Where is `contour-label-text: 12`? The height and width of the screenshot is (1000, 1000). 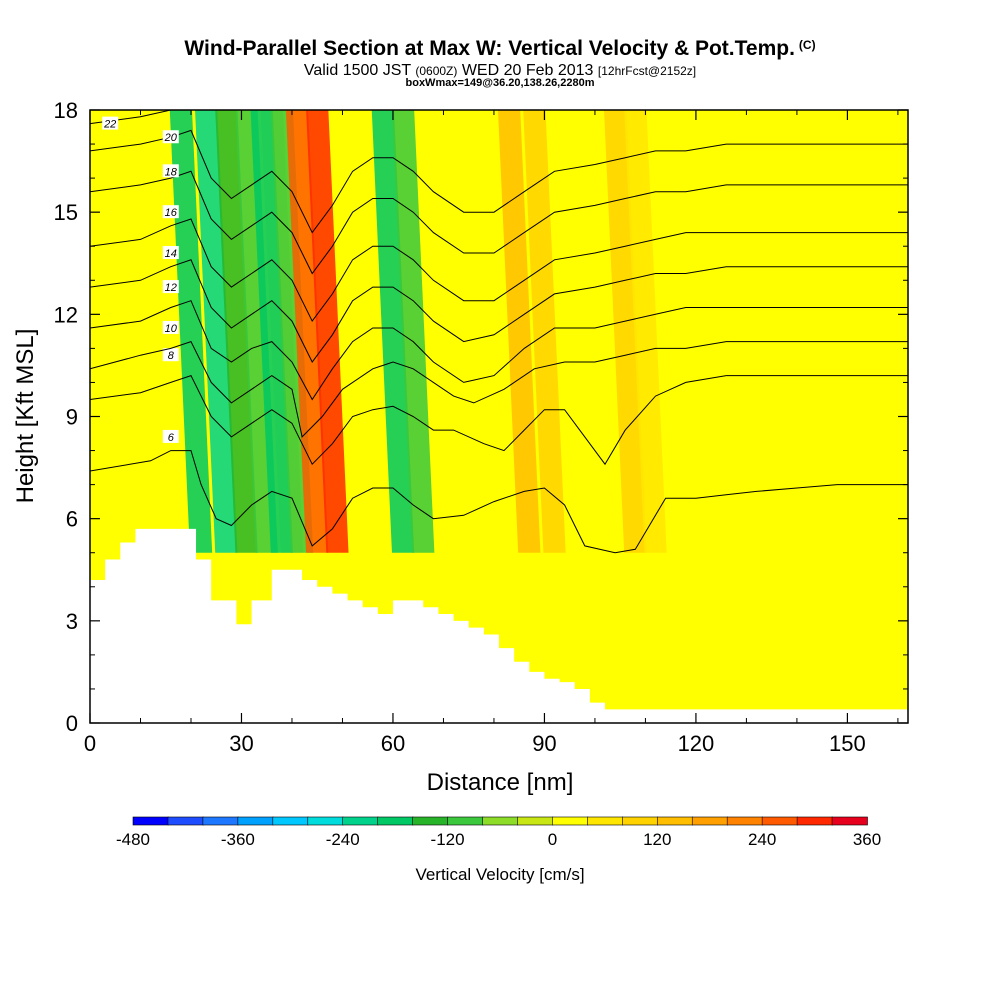
contour-label-text: 12 is located at coordinates (171, 288).